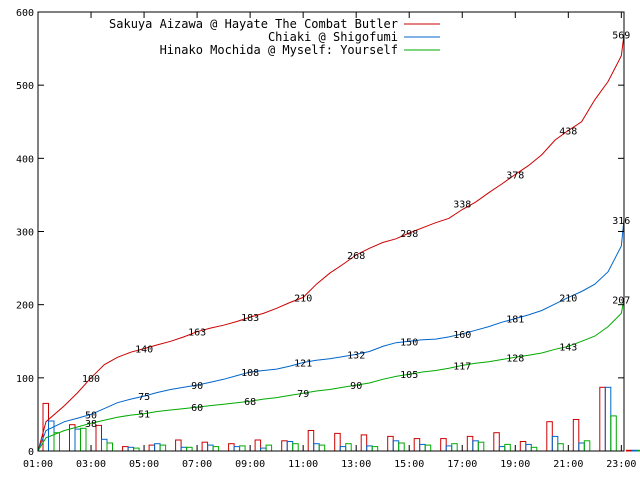 The width and height of the screenshot is (640, 480). I want to click on data-label-0: 100, so click(91, 379).